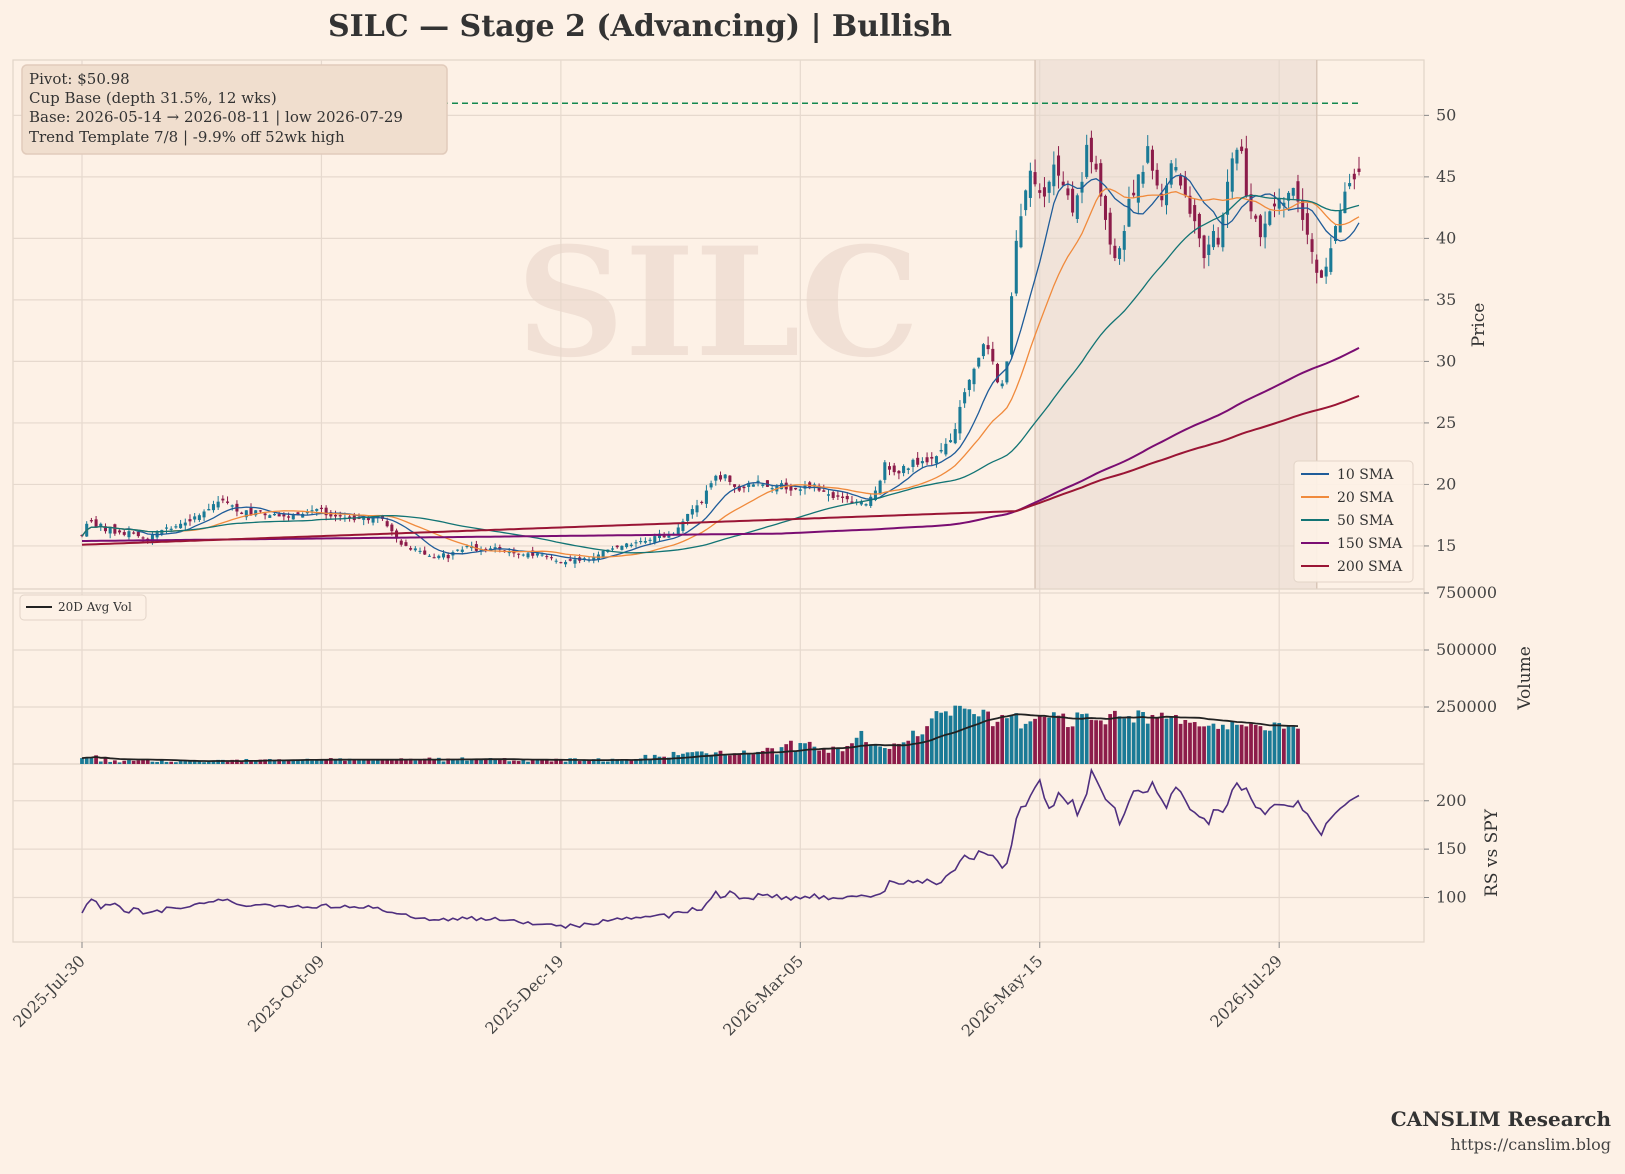 This screenshot has width=1625, height=1174. Describe the element at coordinates (1446, 360) in the screenshot. I see `price-tick-label: 30` at that location.